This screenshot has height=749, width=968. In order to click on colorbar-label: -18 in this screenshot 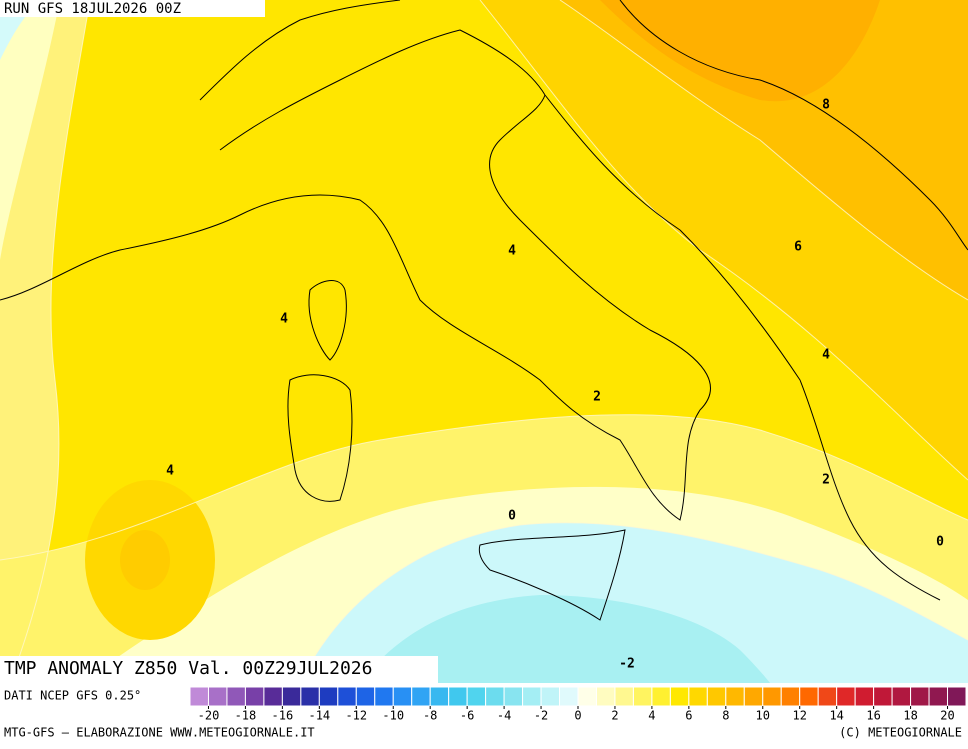, I will do `click(246, 716)`.